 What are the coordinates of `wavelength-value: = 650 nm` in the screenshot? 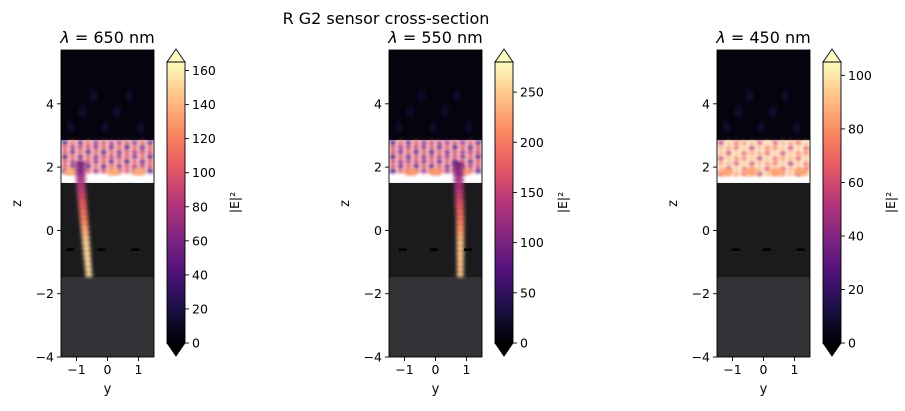 It's located at (112, 37).